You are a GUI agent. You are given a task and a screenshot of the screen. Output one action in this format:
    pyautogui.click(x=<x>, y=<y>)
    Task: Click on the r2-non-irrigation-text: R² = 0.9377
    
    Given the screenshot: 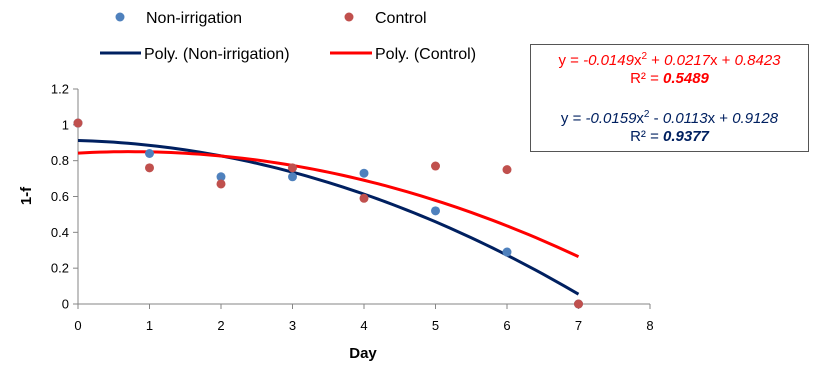 What is the action you would take?
    pyautogui.click(x=669, y=136)
    